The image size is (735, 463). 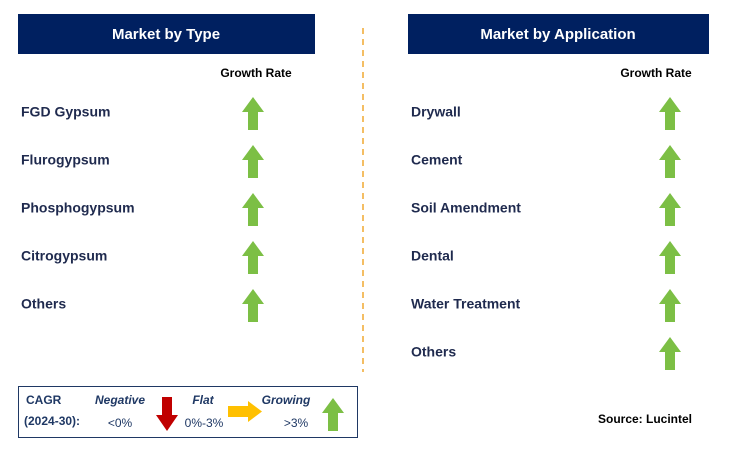 What do you see at coordinates (167, 414) in the screenshot?
I see `down-arrow-icon` at bounding box center [167, 414].